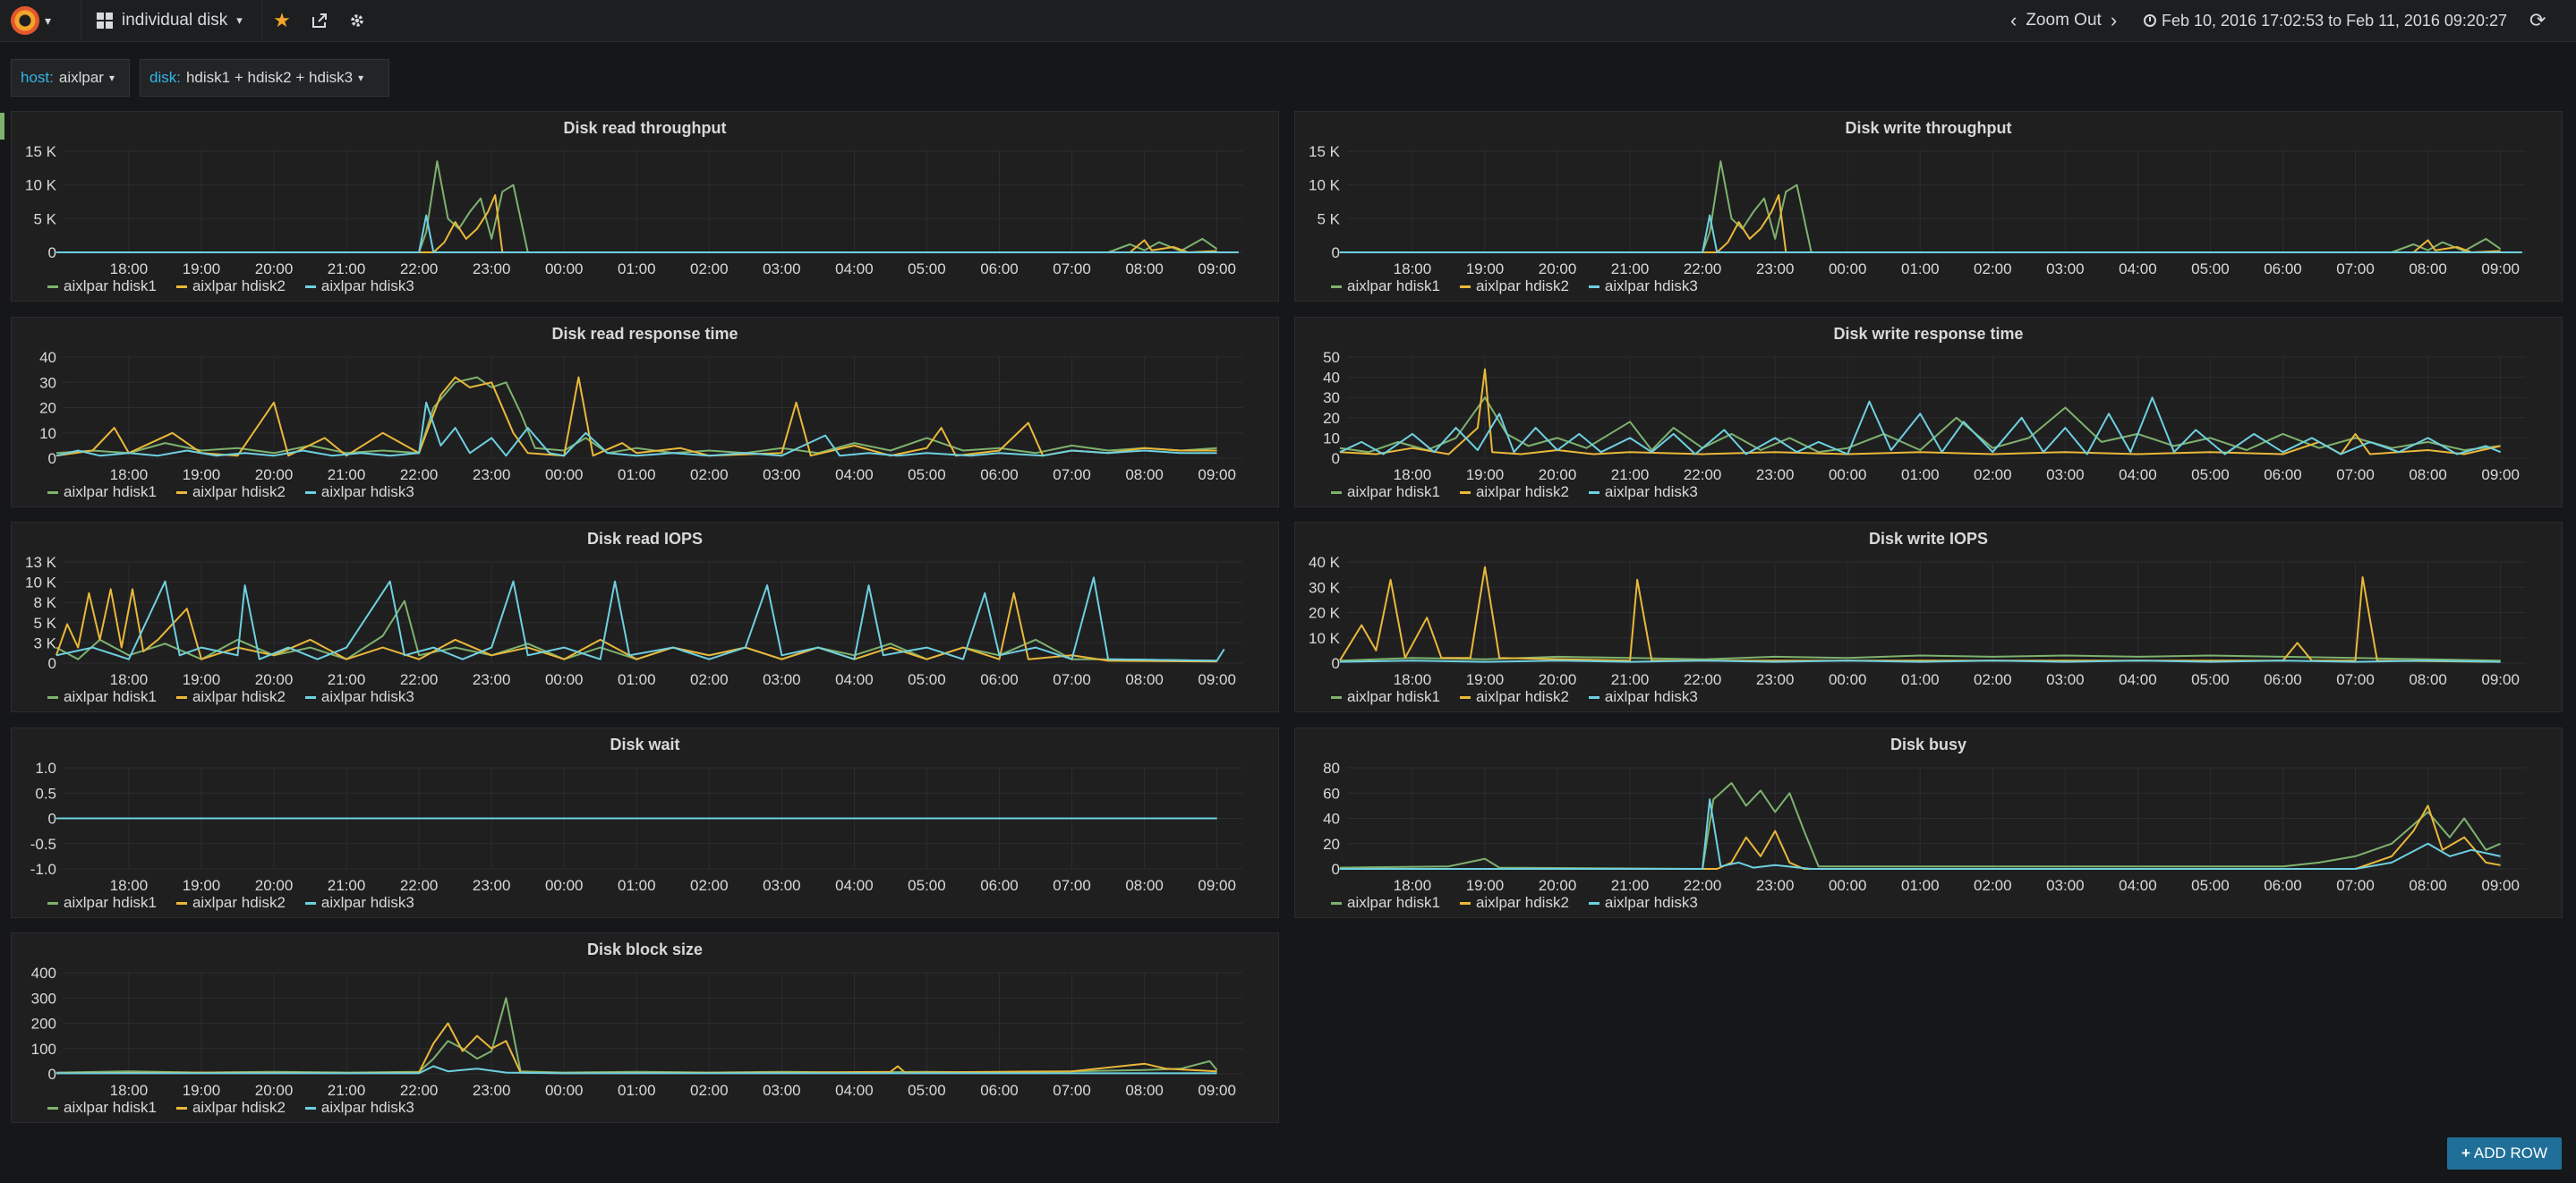 The height and width of the screenshot is (1183, 2576). Describe the element at coordinates (1928, 539) in the screenshot. I see `panel-title: Disk write IOPS` at that location.